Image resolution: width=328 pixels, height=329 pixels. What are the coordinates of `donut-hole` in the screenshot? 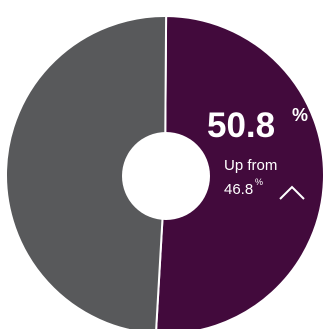 It's located at (166, 176).